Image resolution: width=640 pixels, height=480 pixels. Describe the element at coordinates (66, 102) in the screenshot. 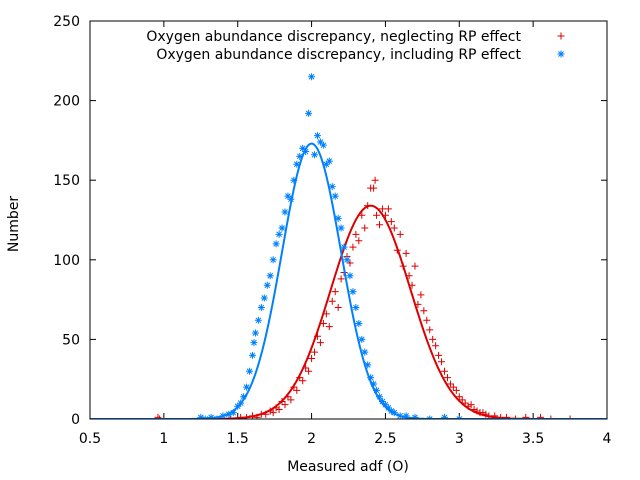

I see `y-tick-label: 200` at that location.